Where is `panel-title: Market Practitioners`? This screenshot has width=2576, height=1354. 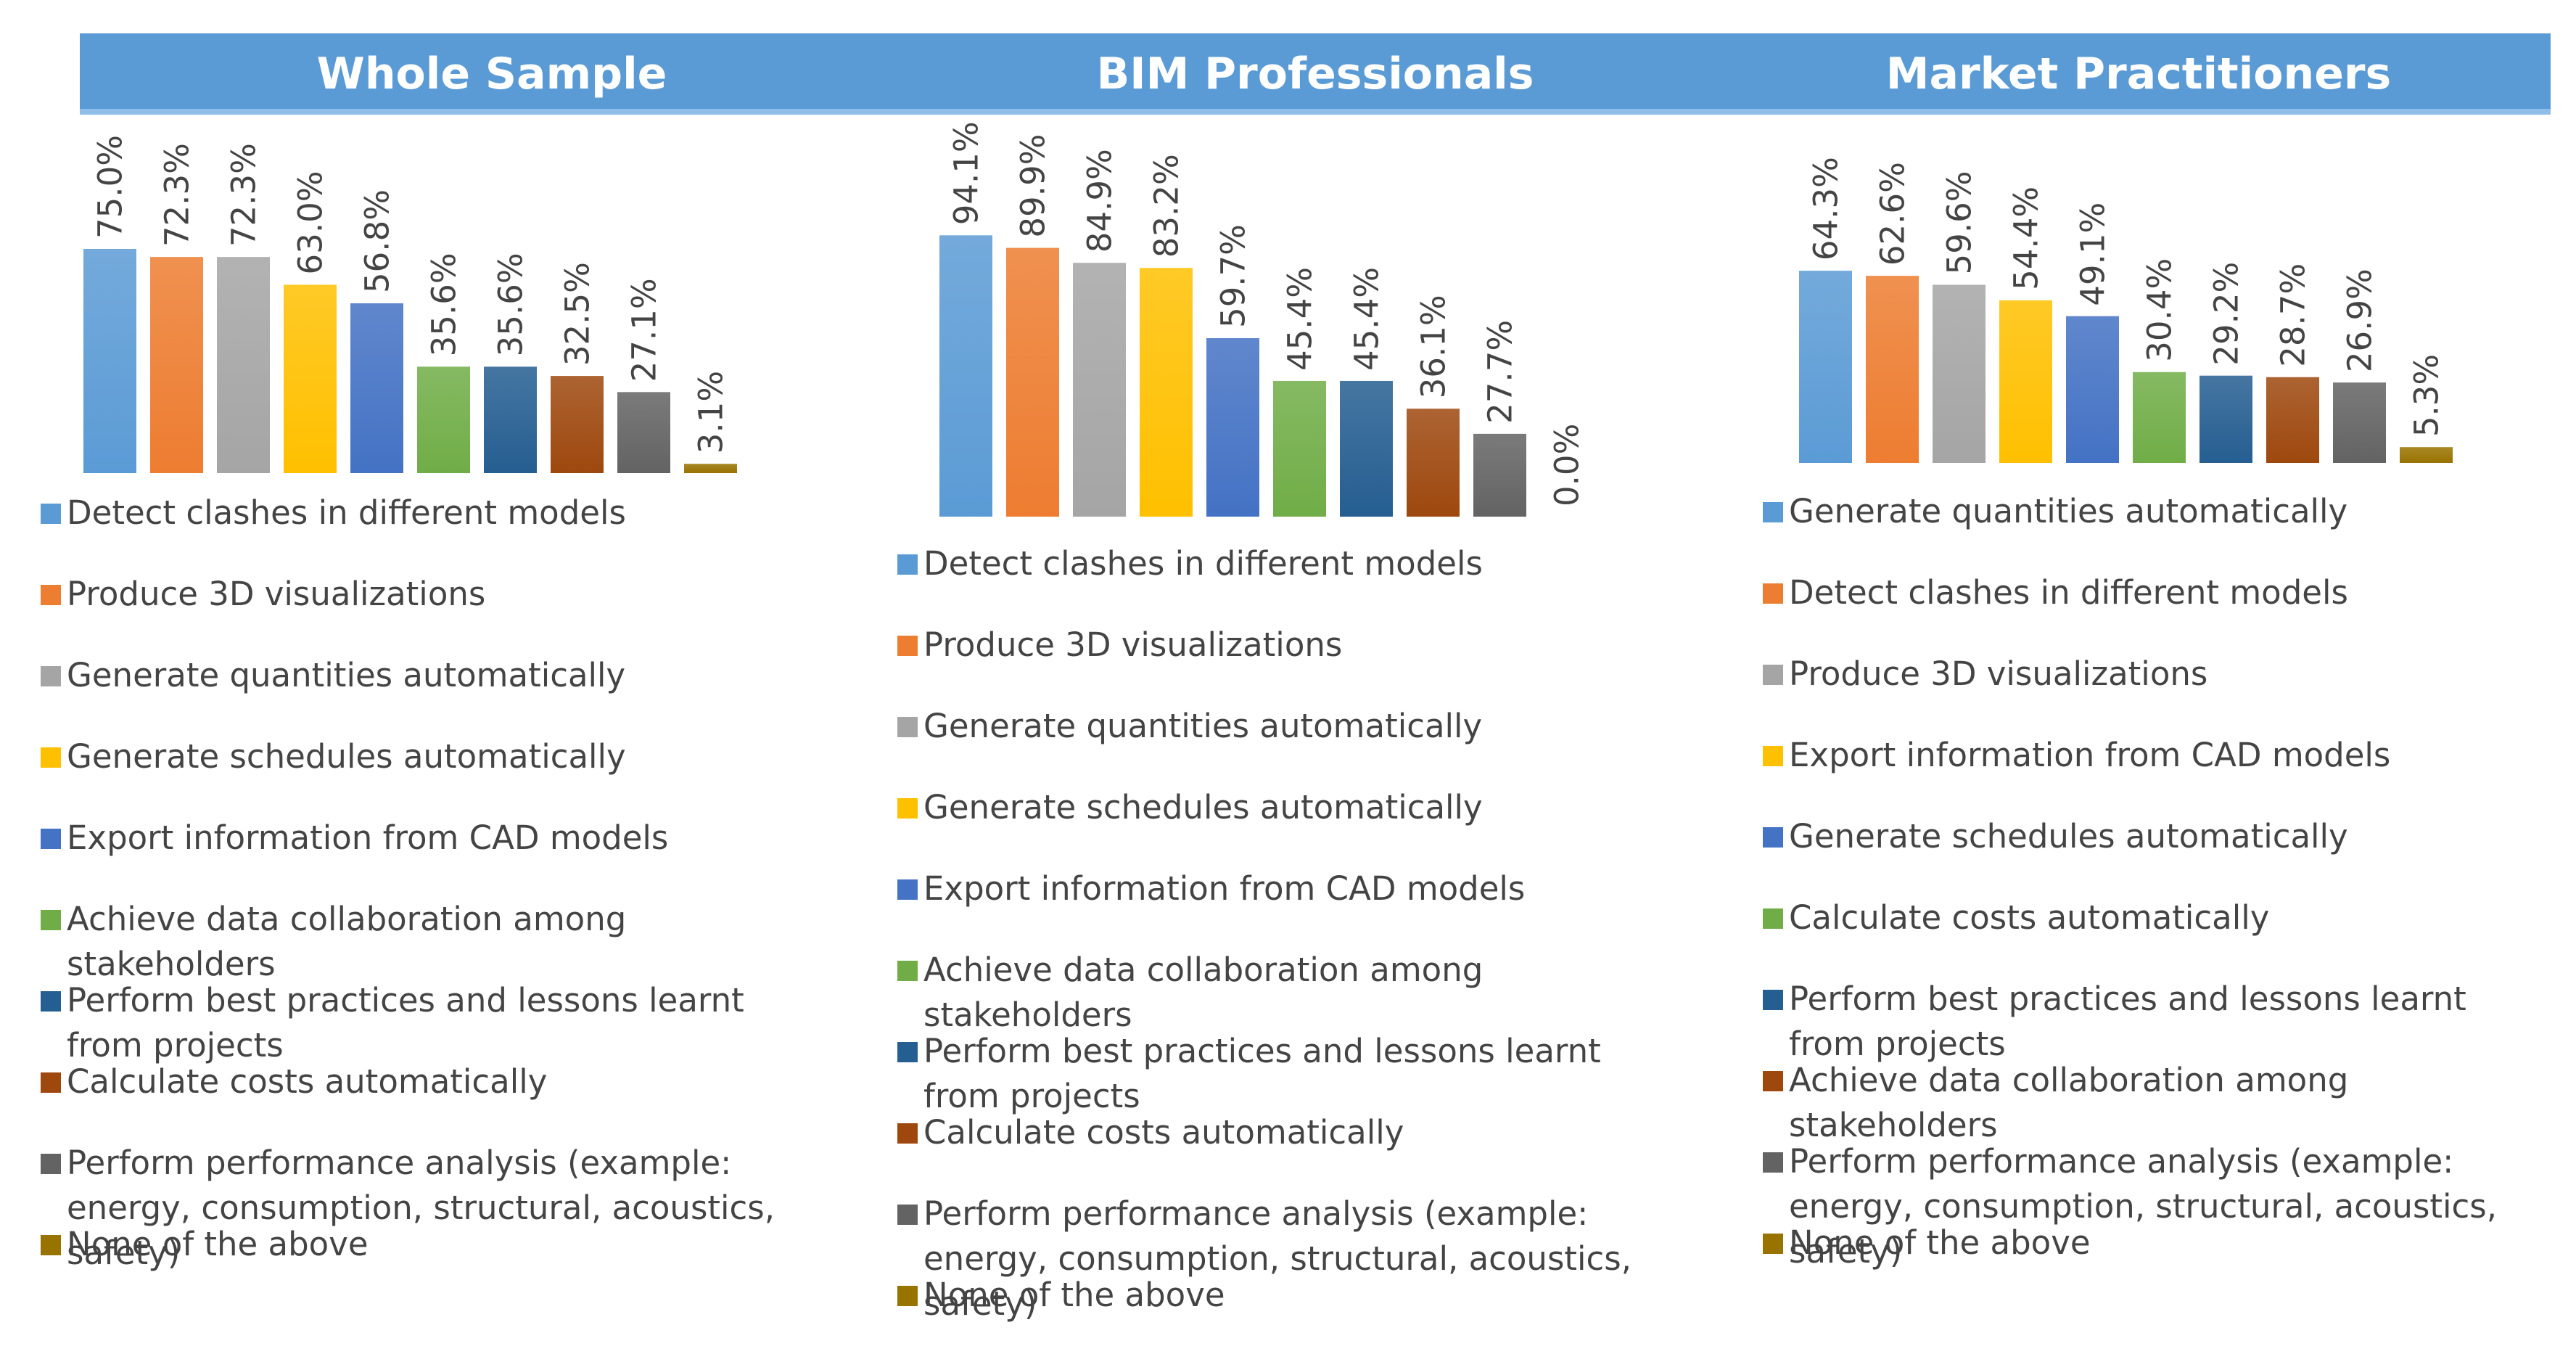 panel-title: Market Practitioners is located at coordinates (2138, 74).